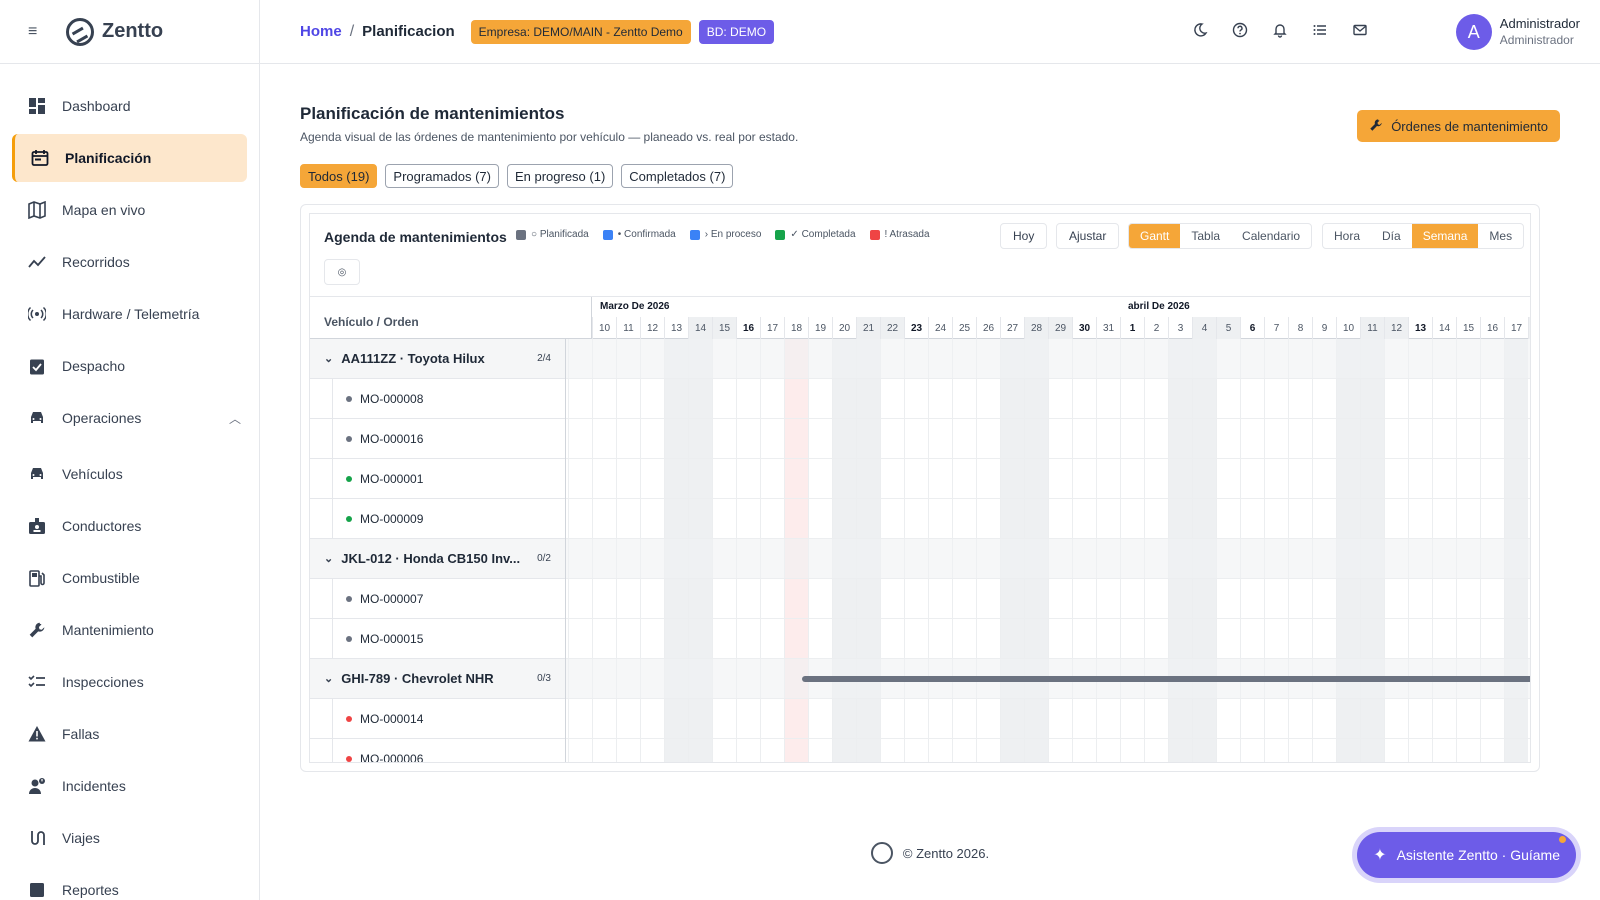 The height and width of the screenshot is (900, 1600). I want to click on day-tick: 23, so click(916, 328).